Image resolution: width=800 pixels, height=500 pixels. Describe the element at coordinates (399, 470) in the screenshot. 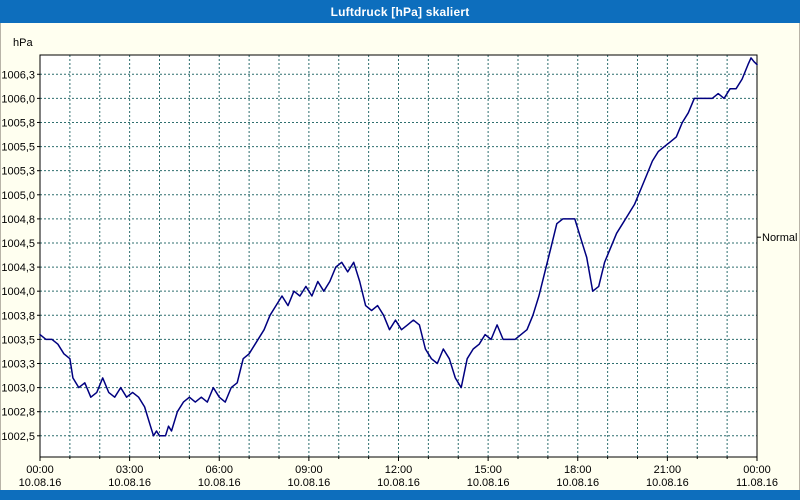

I see `x-tick-time: 12:00` at that location.